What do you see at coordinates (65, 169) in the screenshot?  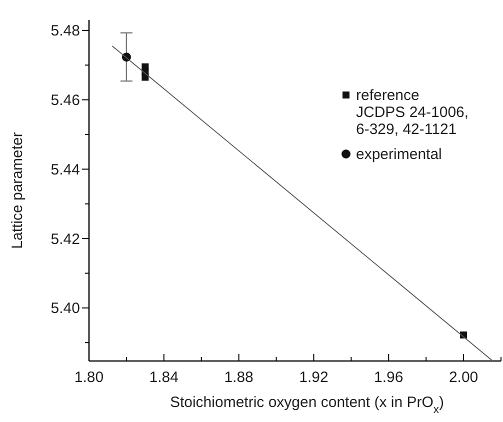 I see `y-tick-label: 5.44` at bounding box center [65, 169].